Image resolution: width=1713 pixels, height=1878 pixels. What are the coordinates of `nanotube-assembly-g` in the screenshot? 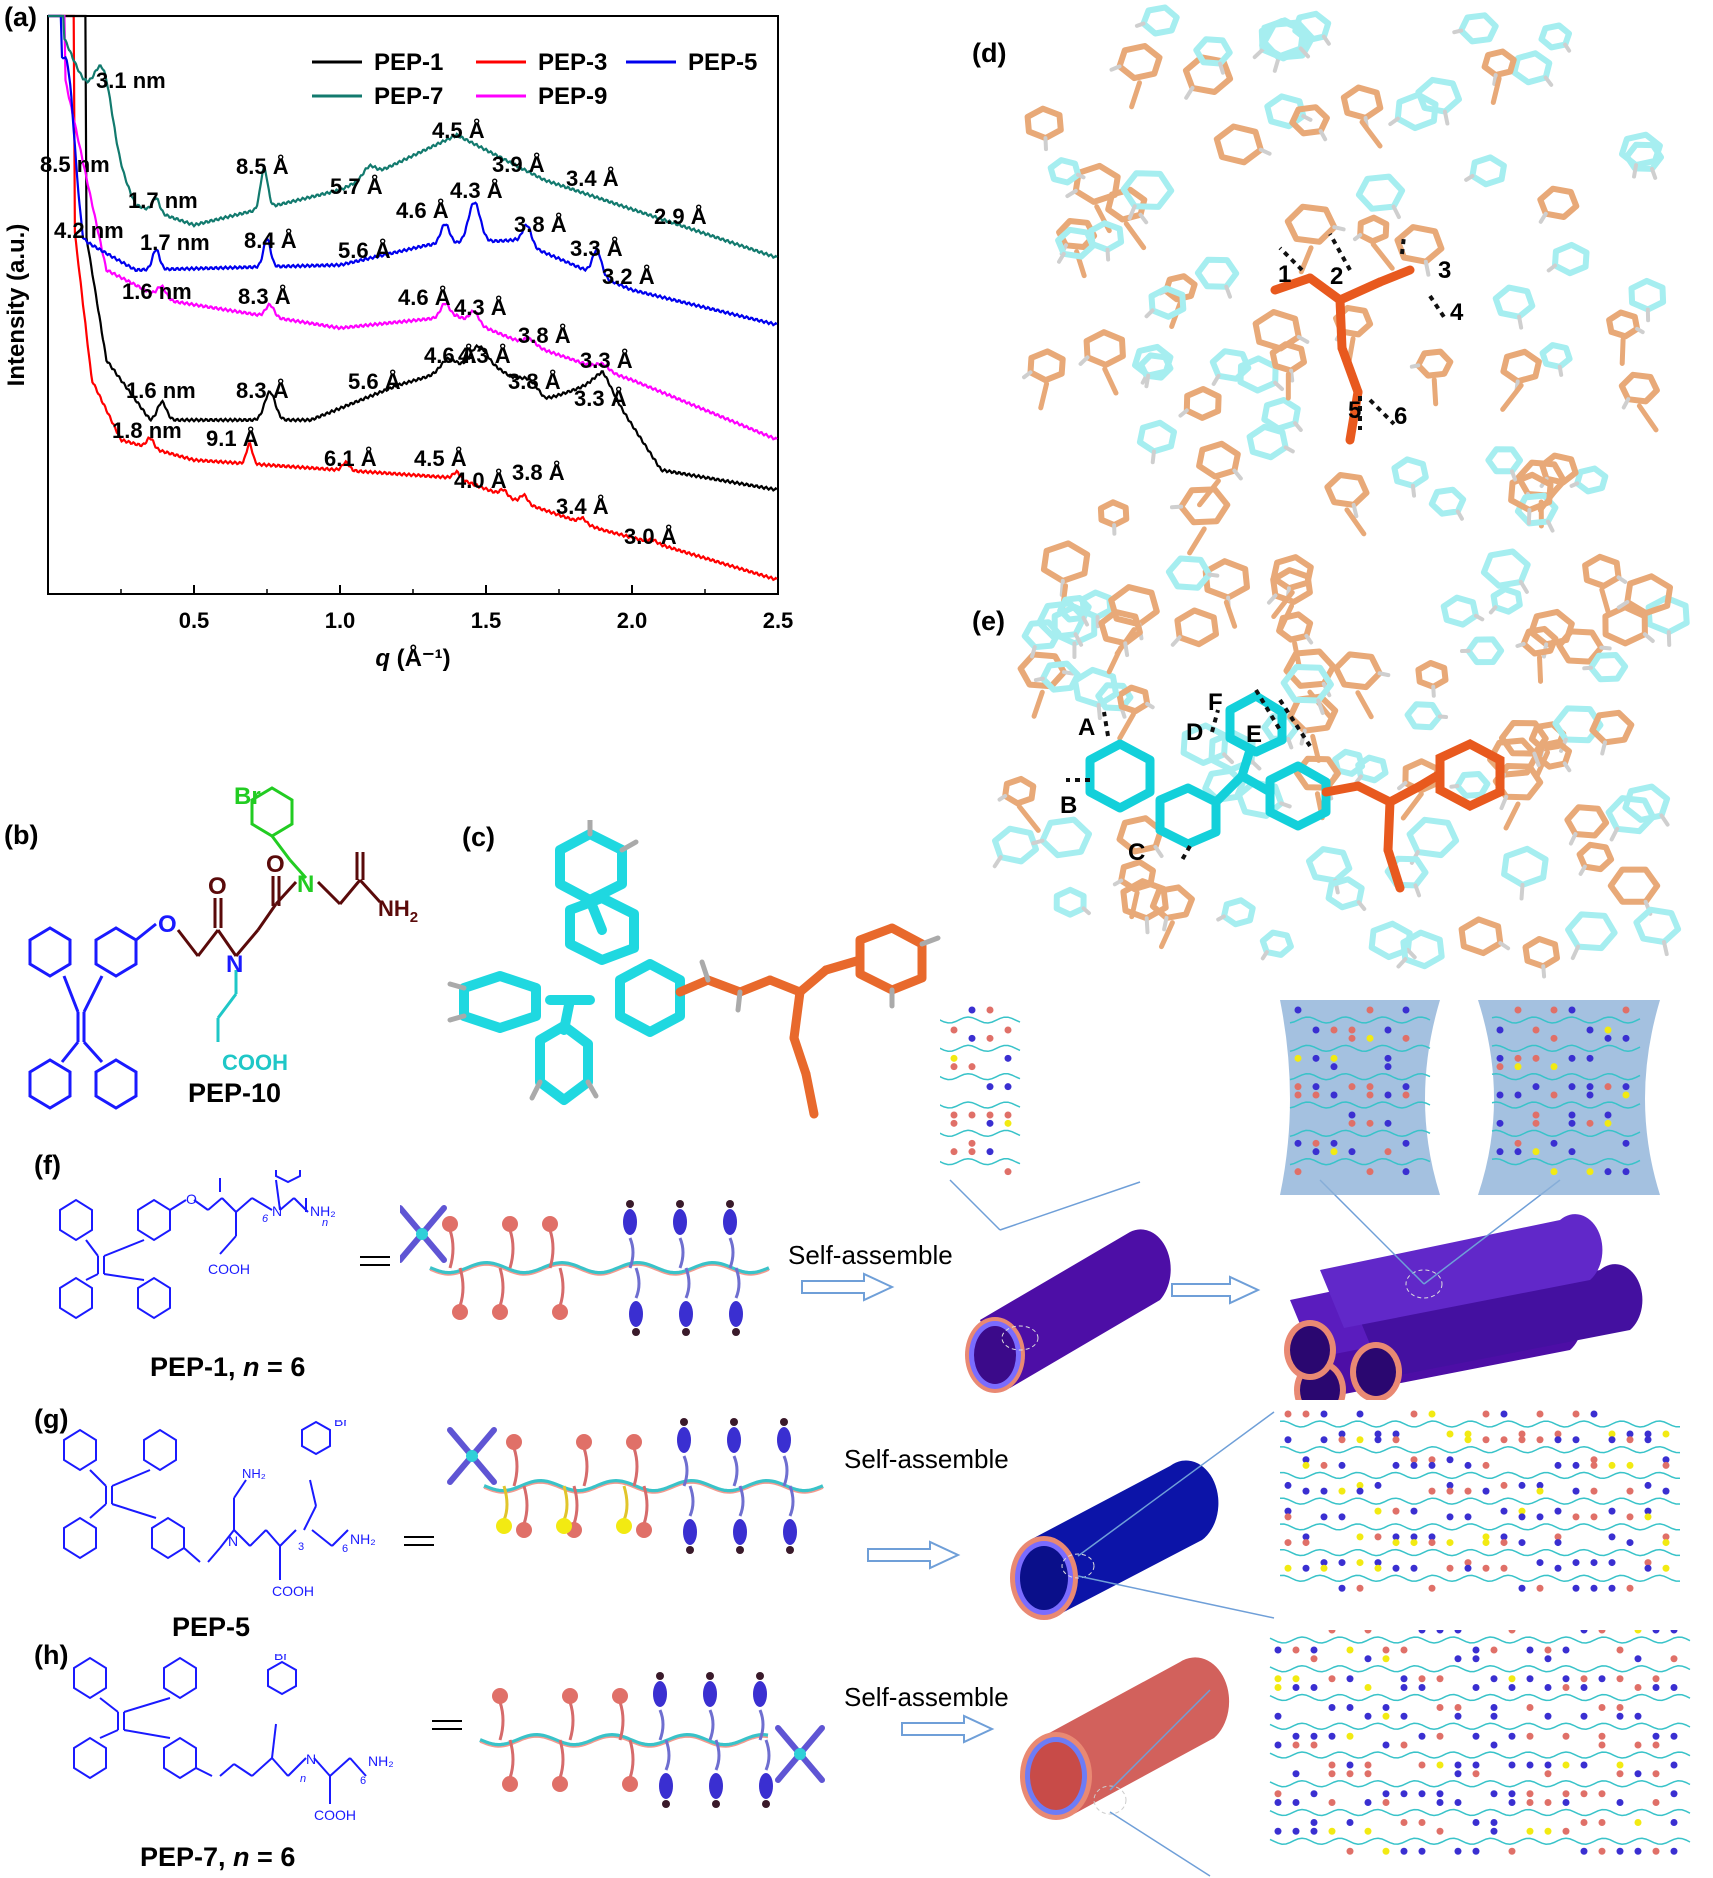 It's located at (1345, 1515).